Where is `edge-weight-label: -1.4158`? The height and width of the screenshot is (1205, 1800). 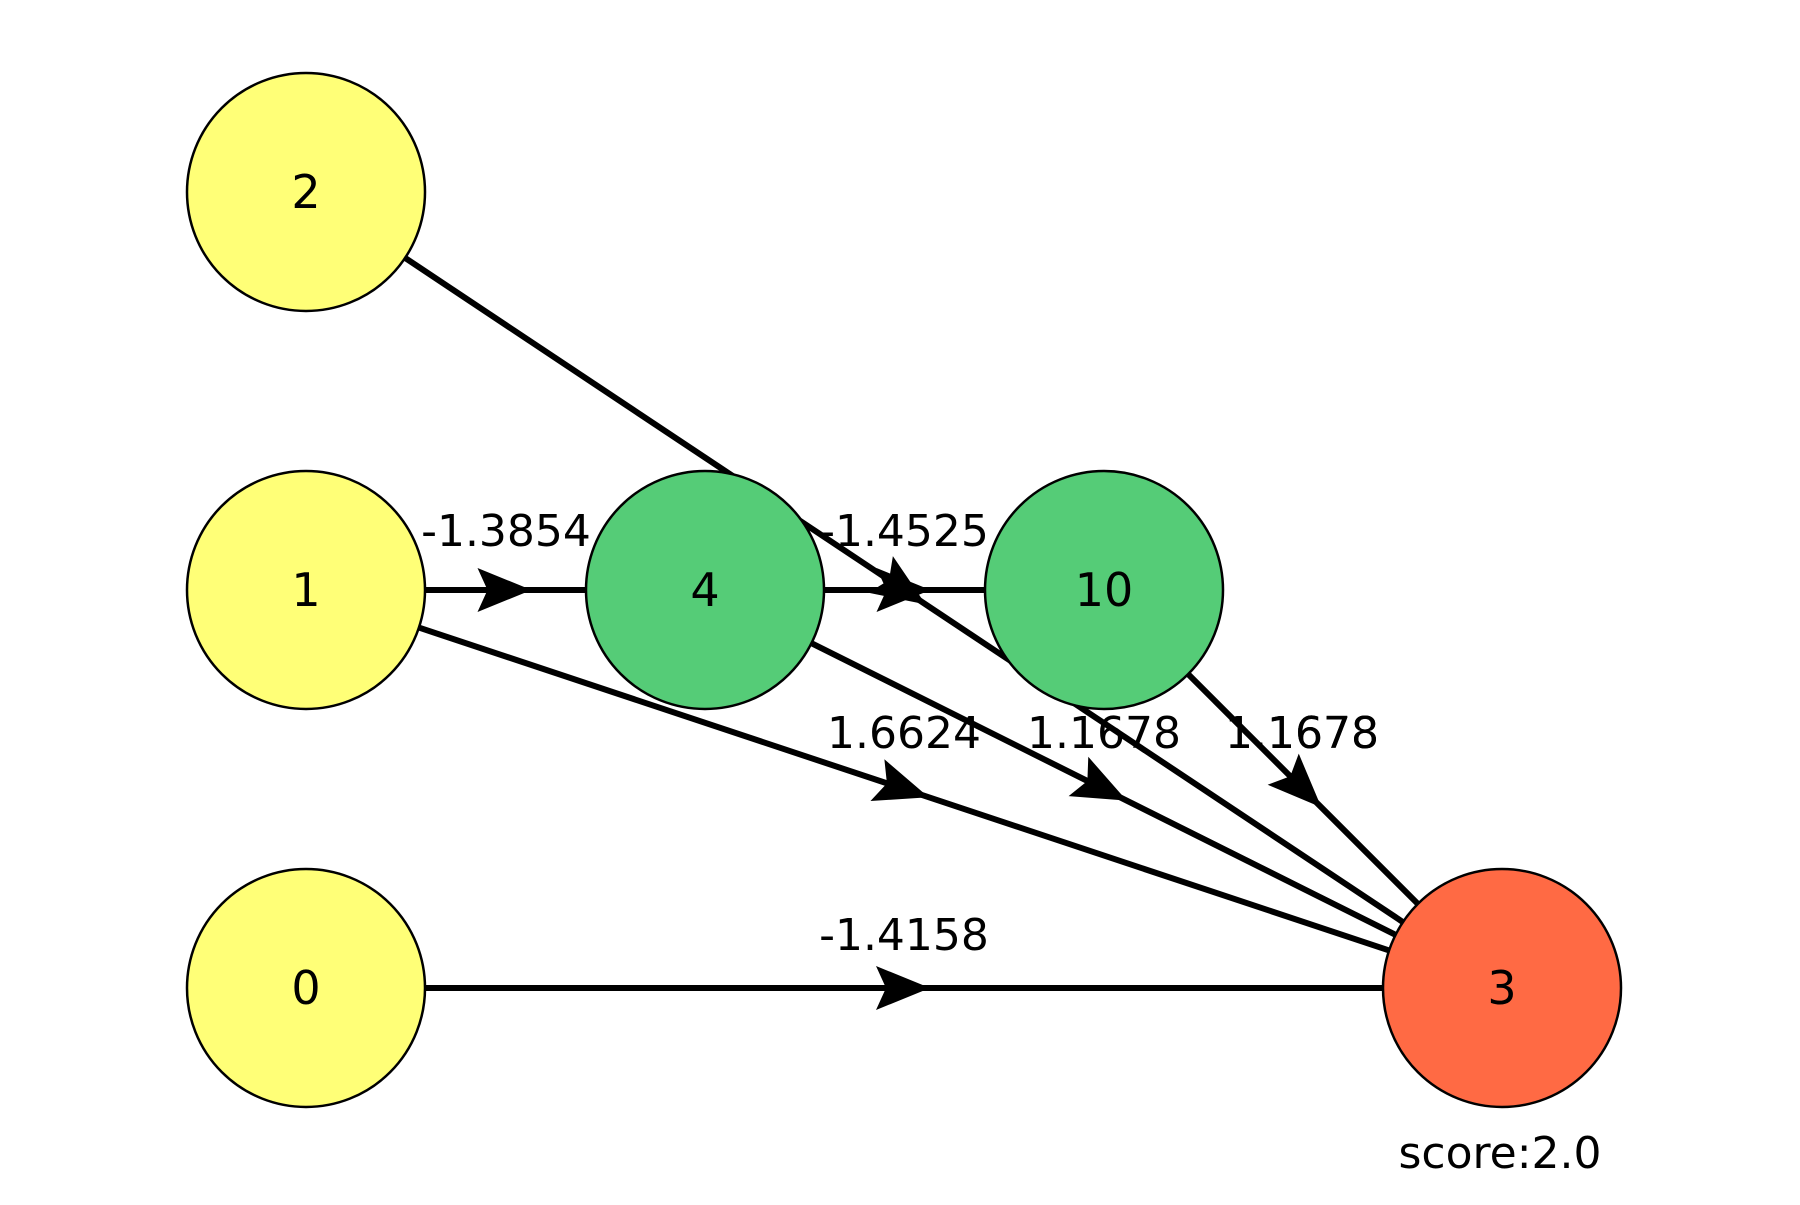 edge-weight-label: -1.4158 is located at coordinates (904, 935).